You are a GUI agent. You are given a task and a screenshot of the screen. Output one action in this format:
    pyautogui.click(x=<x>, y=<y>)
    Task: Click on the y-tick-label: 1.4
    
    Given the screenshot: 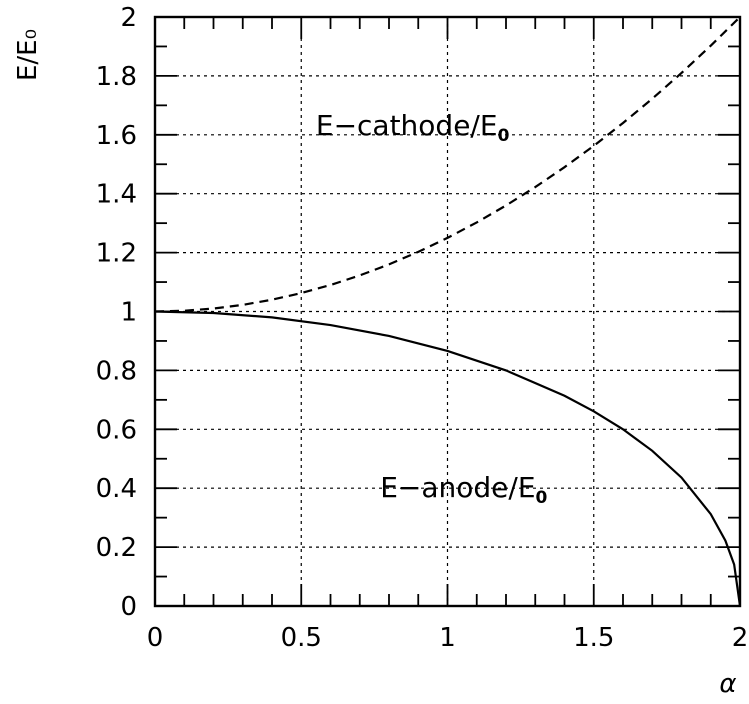 What is the action you would take?
    pyautogui.click(x=116, y=195)
    